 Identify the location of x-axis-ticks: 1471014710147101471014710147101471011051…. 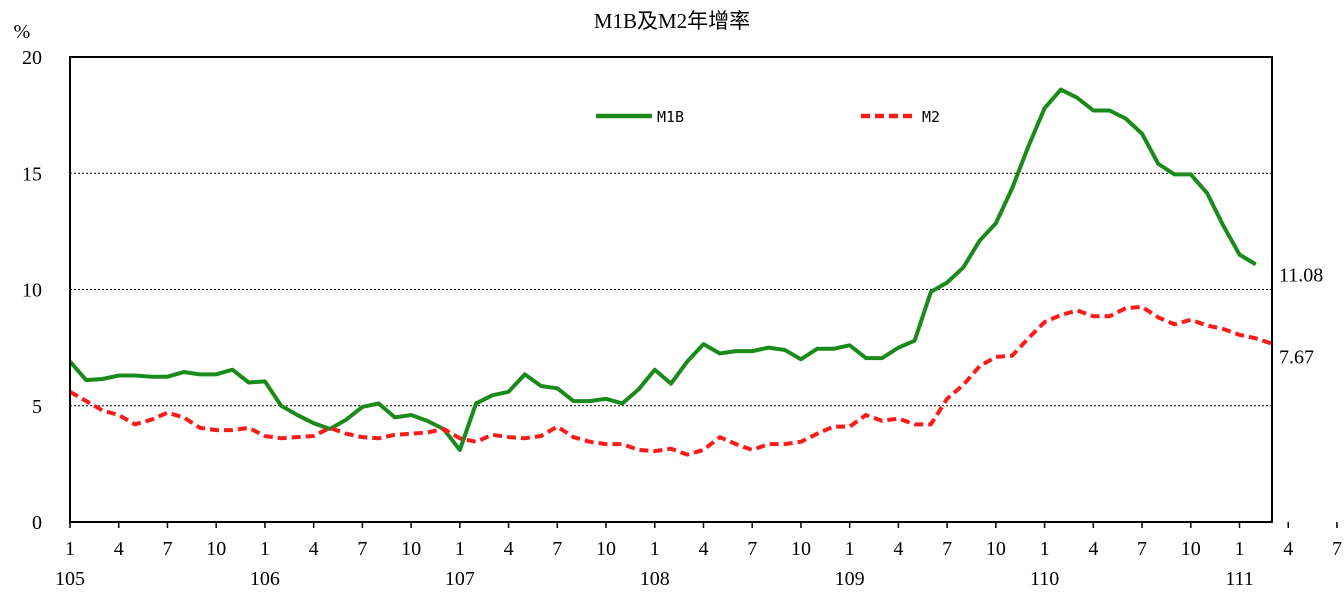
(698, 556).